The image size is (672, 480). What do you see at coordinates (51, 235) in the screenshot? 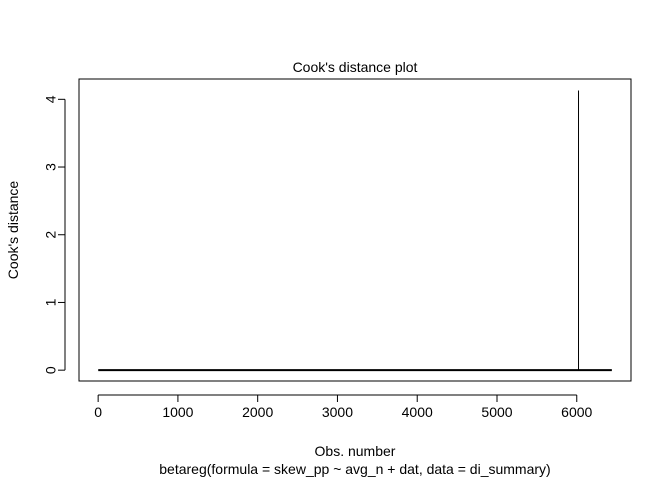
I see `y-tick-label: 2` at bounding box center [51, 235].